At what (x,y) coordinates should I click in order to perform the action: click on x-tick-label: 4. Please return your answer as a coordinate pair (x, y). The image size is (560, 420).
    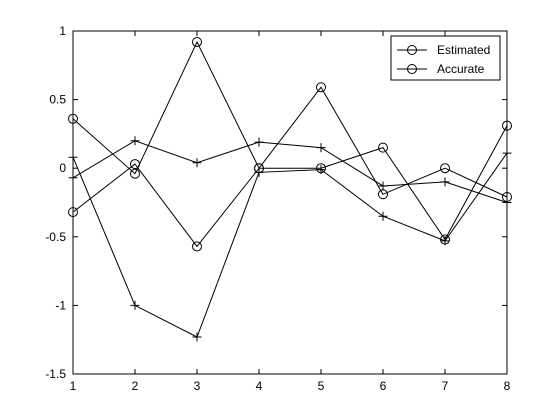
    Looking at the image, I should click on (259, 386).